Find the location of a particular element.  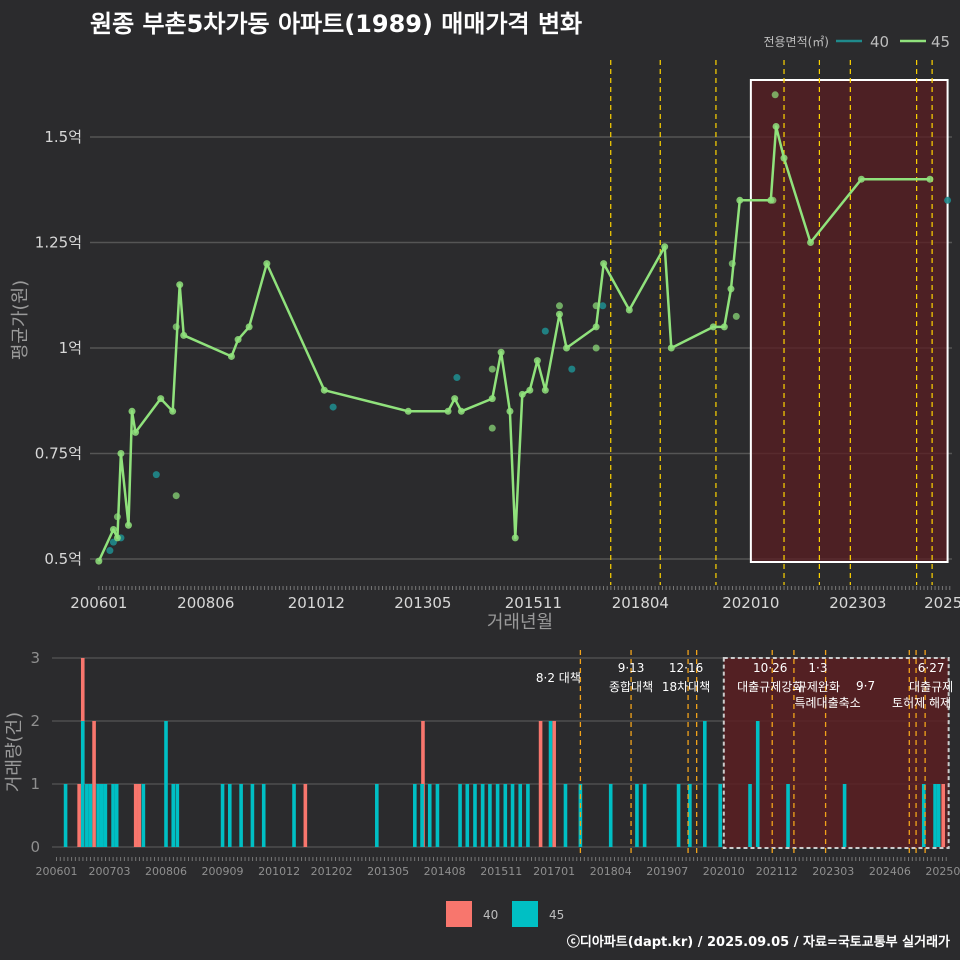

bar-x-tick-label: 201202 is located at coordinates (332, 871).